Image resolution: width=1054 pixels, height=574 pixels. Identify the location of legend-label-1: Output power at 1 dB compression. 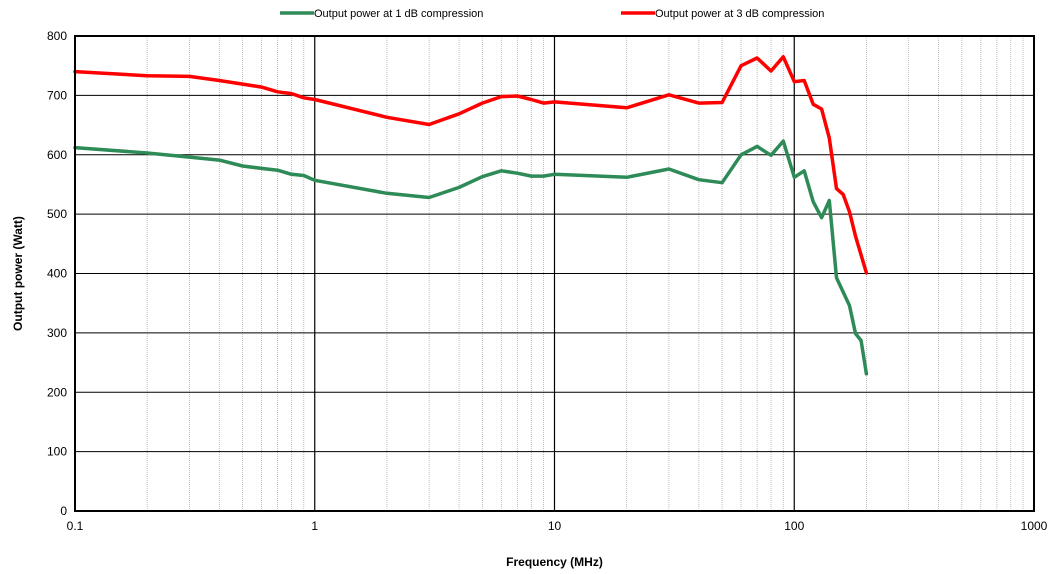
(398, 14).